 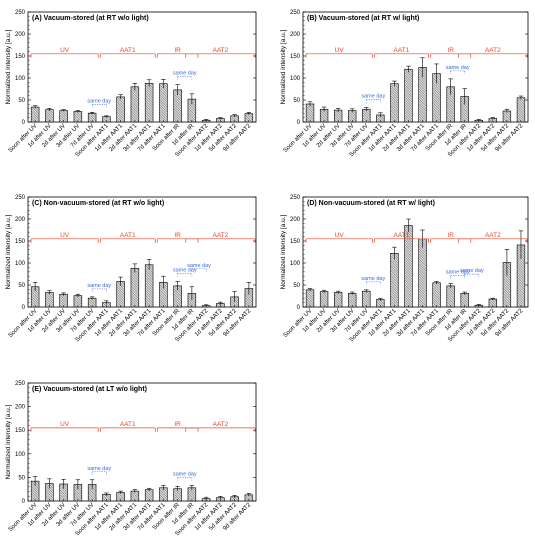 I want to click on panel-title: (B) Vacuum-stored (at RT w/ light), so click(x=363, y=18).